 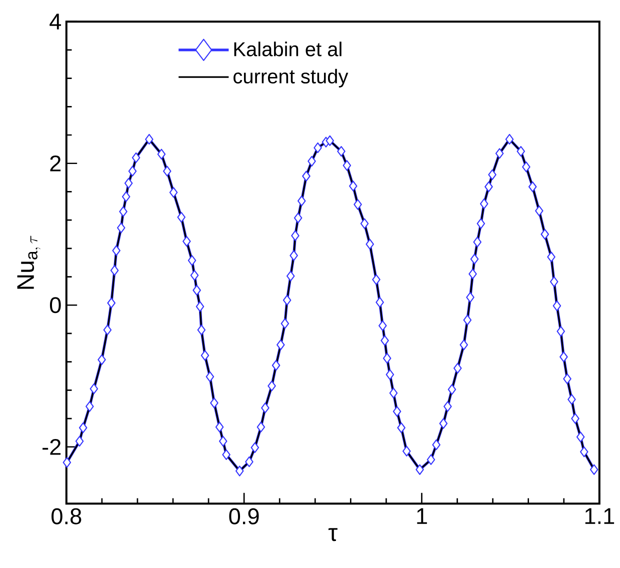 What do you see at coordinates (244, 516) in the screenshot?
I see `x-tick-label: 0.9` at bounding box center [244, 516].